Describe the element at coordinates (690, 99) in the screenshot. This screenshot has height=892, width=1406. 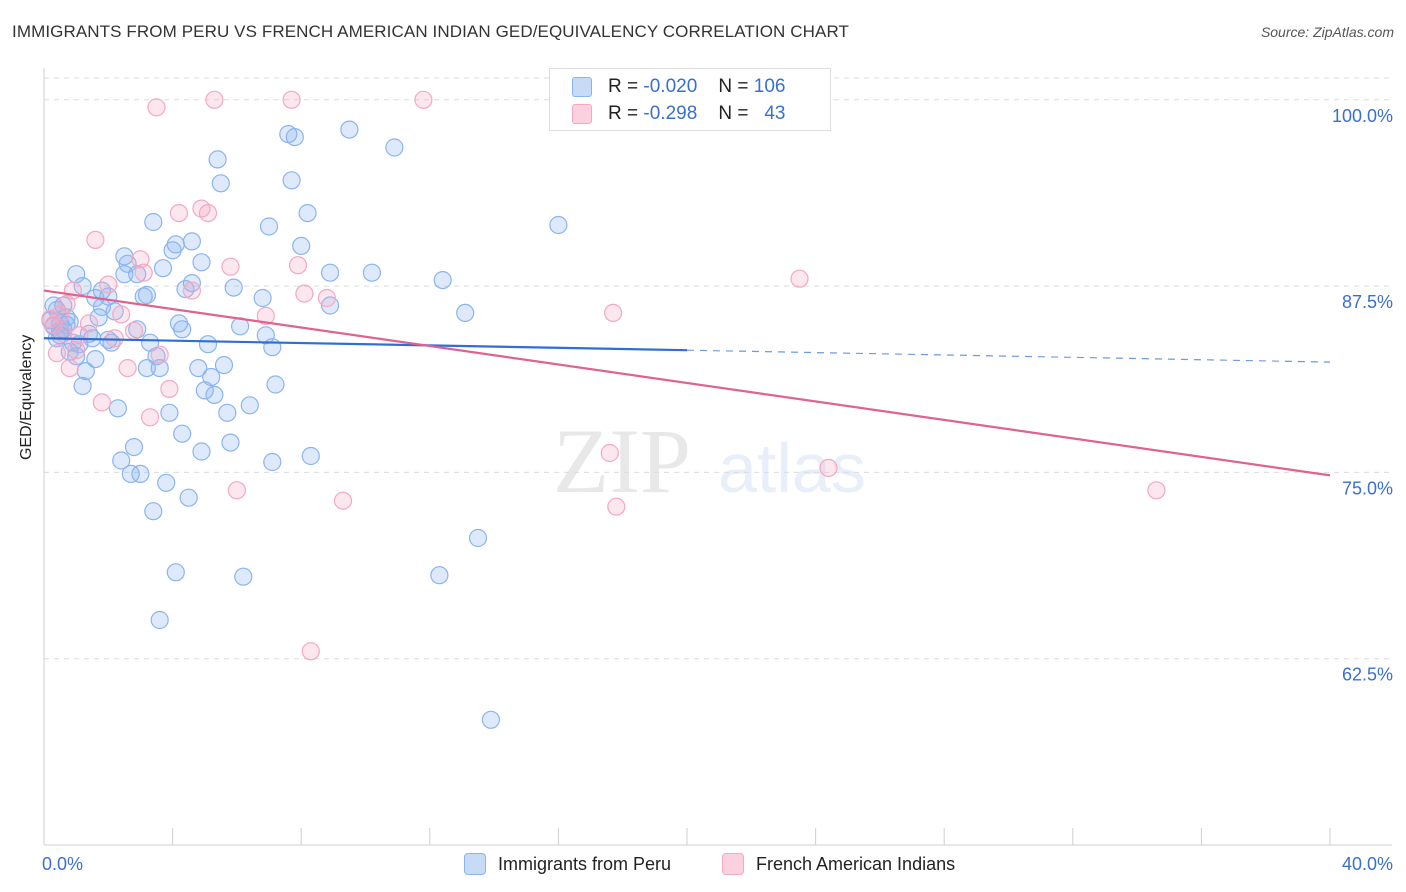
I see `correlation-stats-box: R = -0.020 N = 106 R = -0.298 N = 43` at that location.